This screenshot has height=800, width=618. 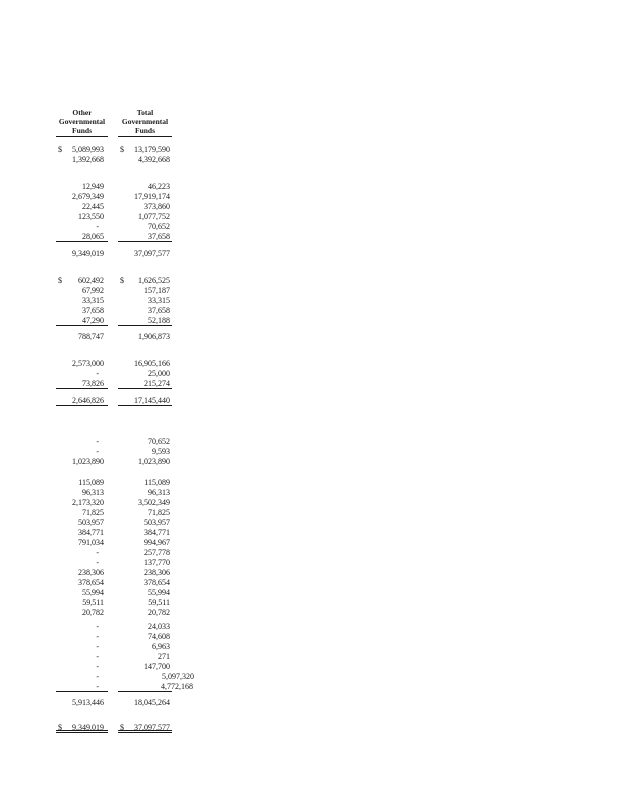 I want to click on header-line: Funds, so click(x=144, y=130).